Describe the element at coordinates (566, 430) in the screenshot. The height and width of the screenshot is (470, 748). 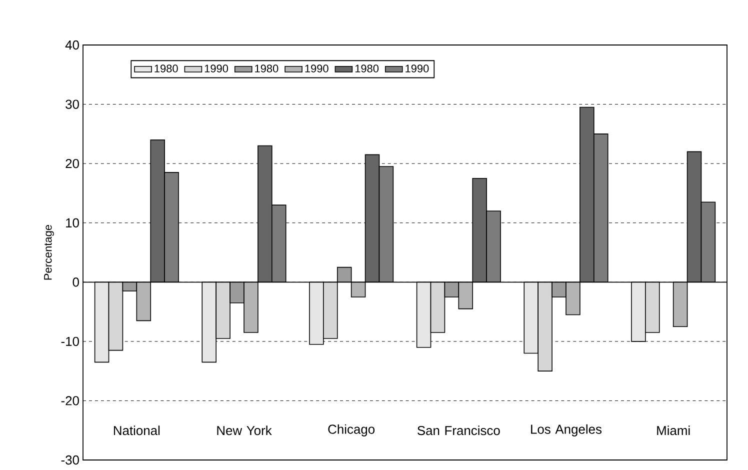
I see `x-tick-label: Los Angeles` at that location.